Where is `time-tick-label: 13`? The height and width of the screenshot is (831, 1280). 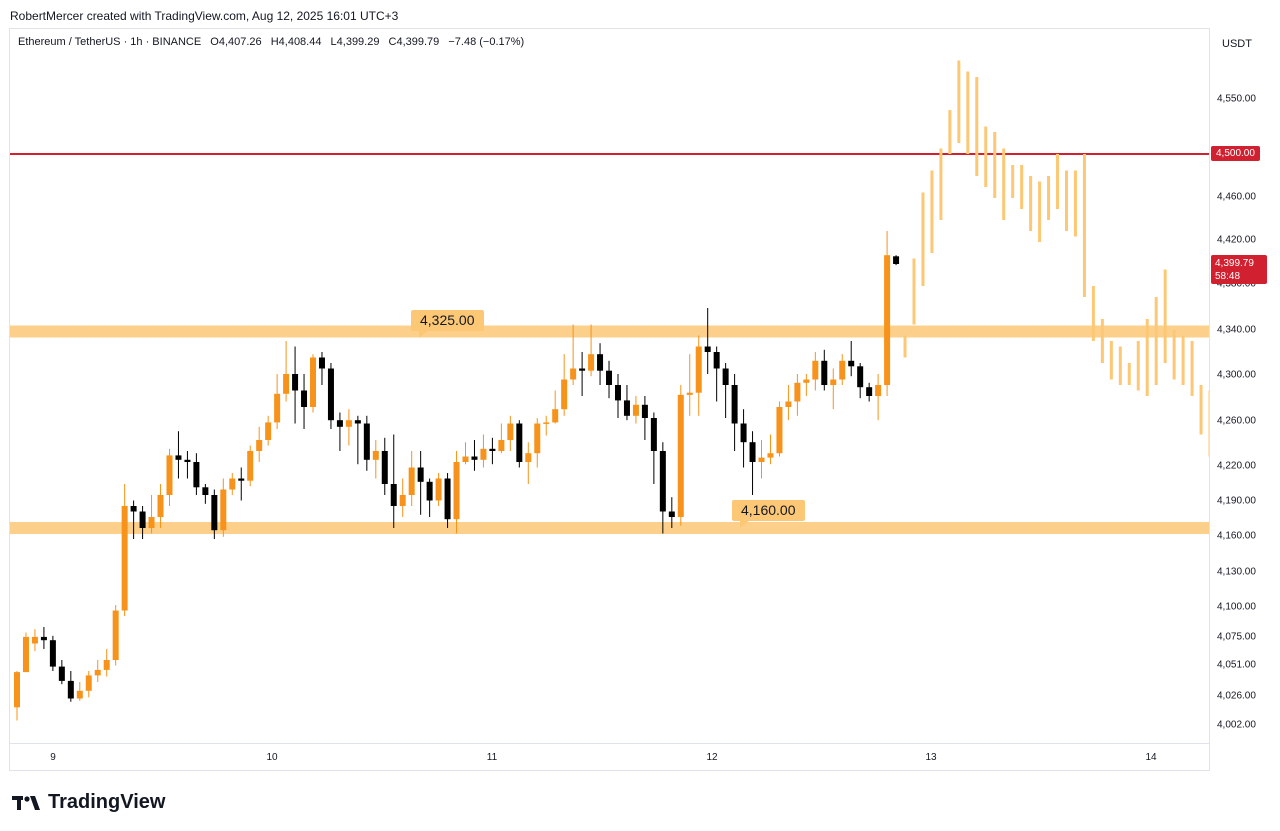 time-tick-label: 13 is located at coordinates (931, 757).